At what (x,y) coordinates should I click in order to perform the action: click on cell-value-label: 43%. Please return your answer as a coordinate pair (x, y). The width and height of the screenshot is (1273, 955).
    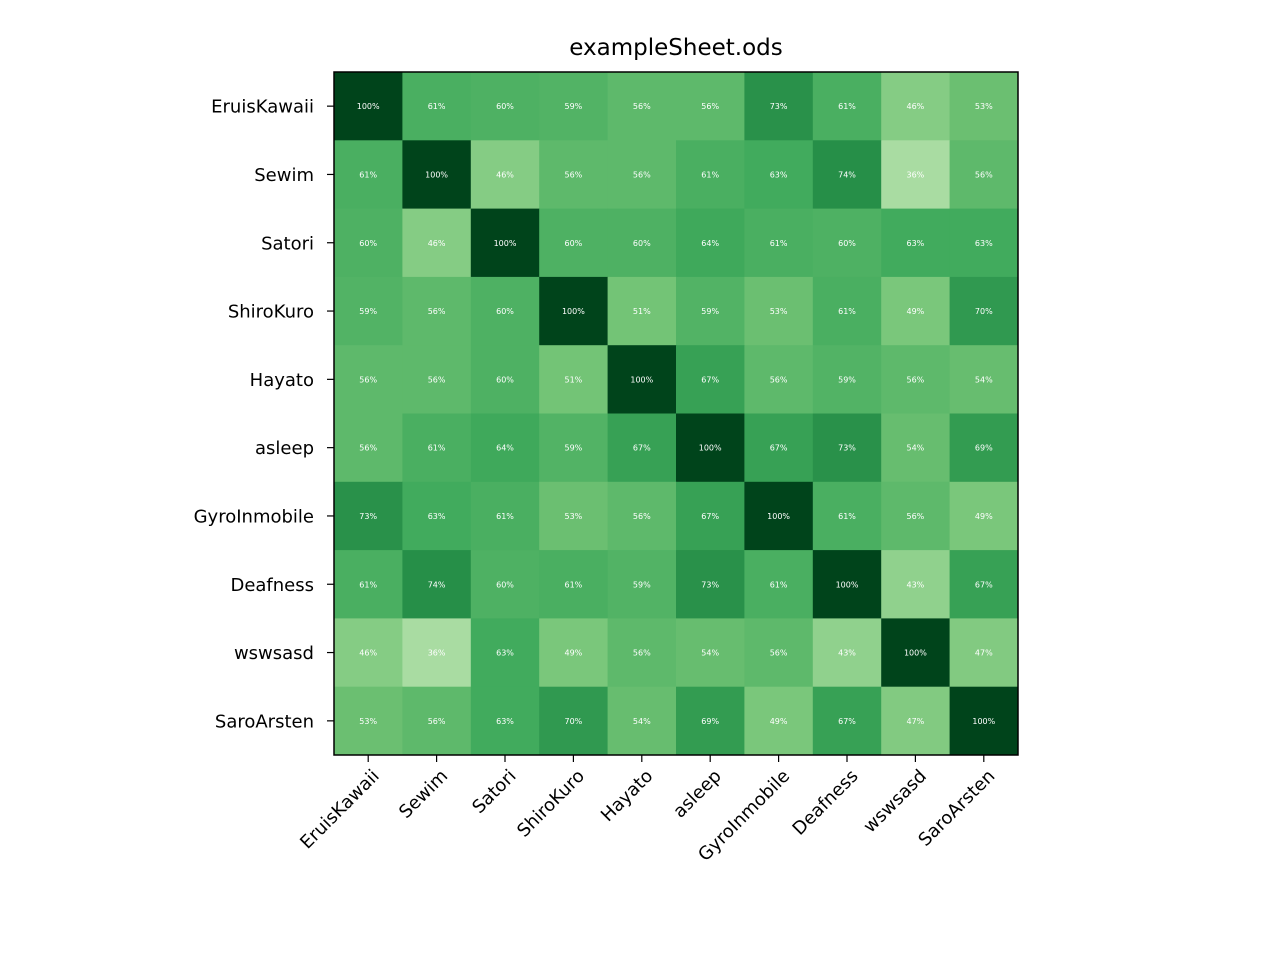
    Looking at the image, I should click on (847, 653).